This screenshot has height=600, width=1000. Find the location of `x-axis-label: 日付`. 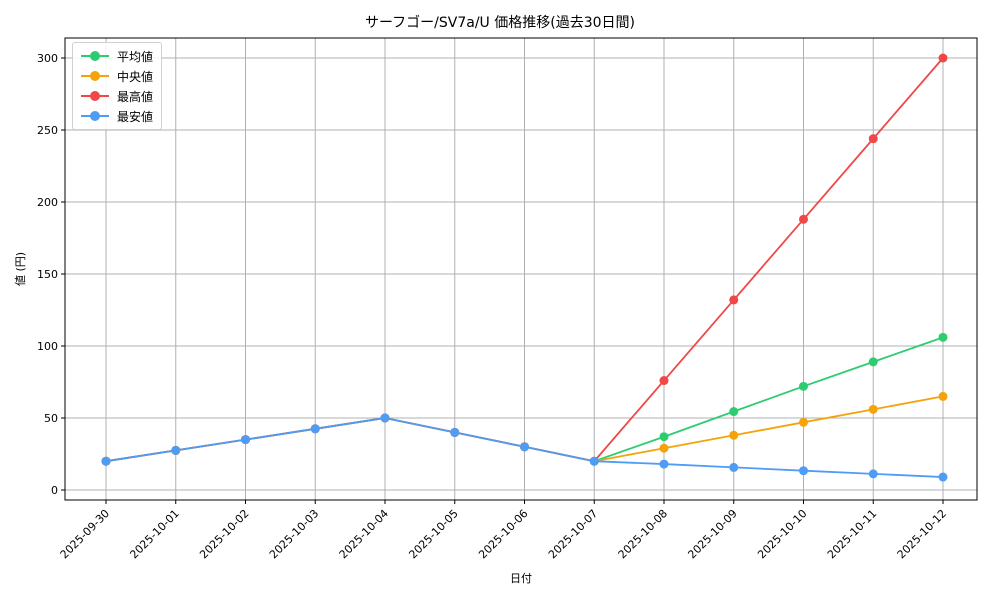

x-axis-label: 日付 is located at coordinates (521, 578).